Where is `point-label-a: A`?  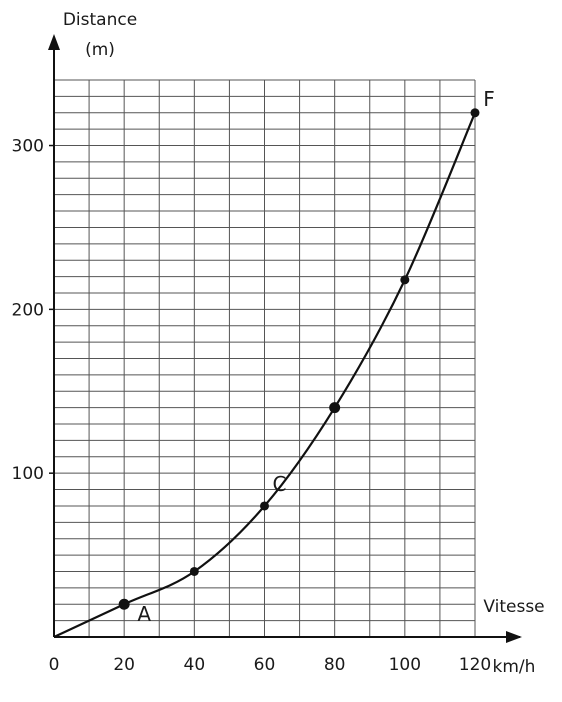
point-label-a: A is located at coordinates (144, 614).